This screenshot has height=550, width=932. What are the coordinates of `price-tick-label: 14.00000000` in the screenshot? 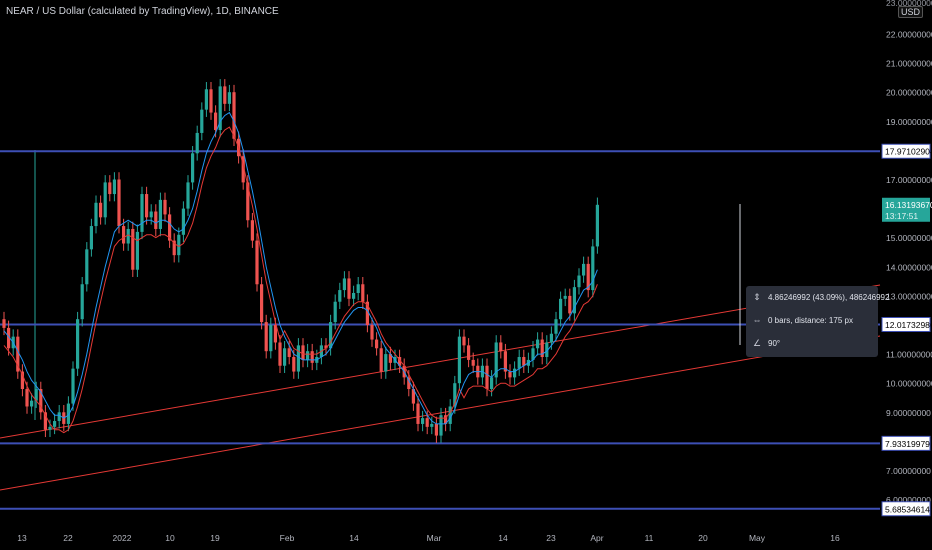 It's located at (909, 267).